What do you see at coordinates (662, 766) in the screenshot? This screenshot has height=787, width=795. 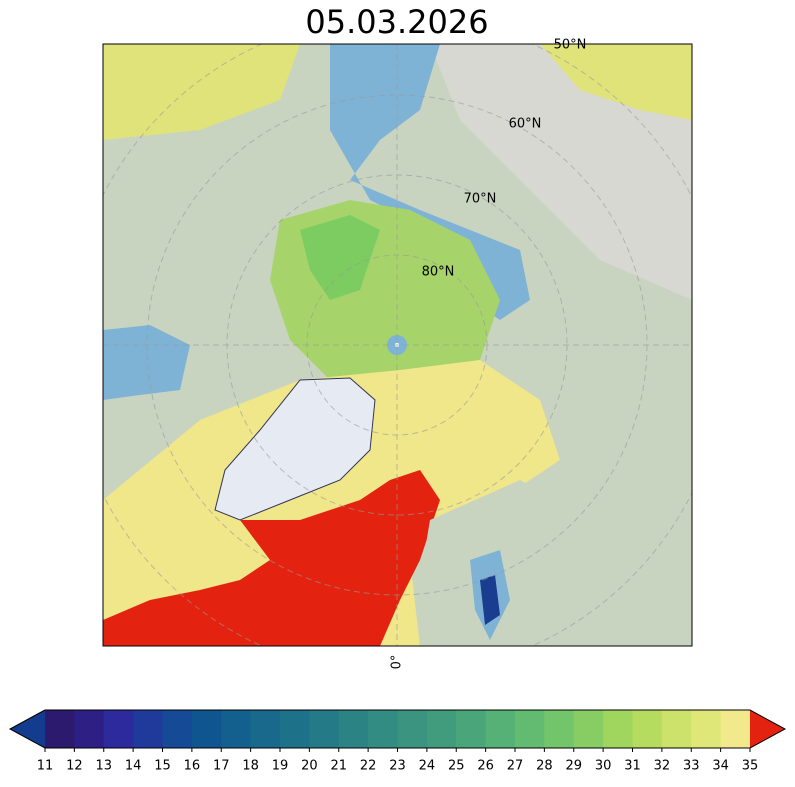 I see `colorbar-tick-label: 32` at bounding box center [662, 766].